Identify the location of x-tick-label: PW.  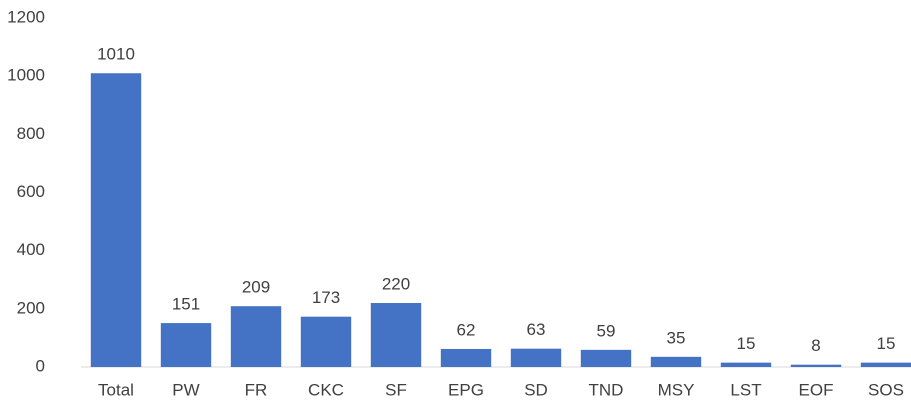
(185, 389).